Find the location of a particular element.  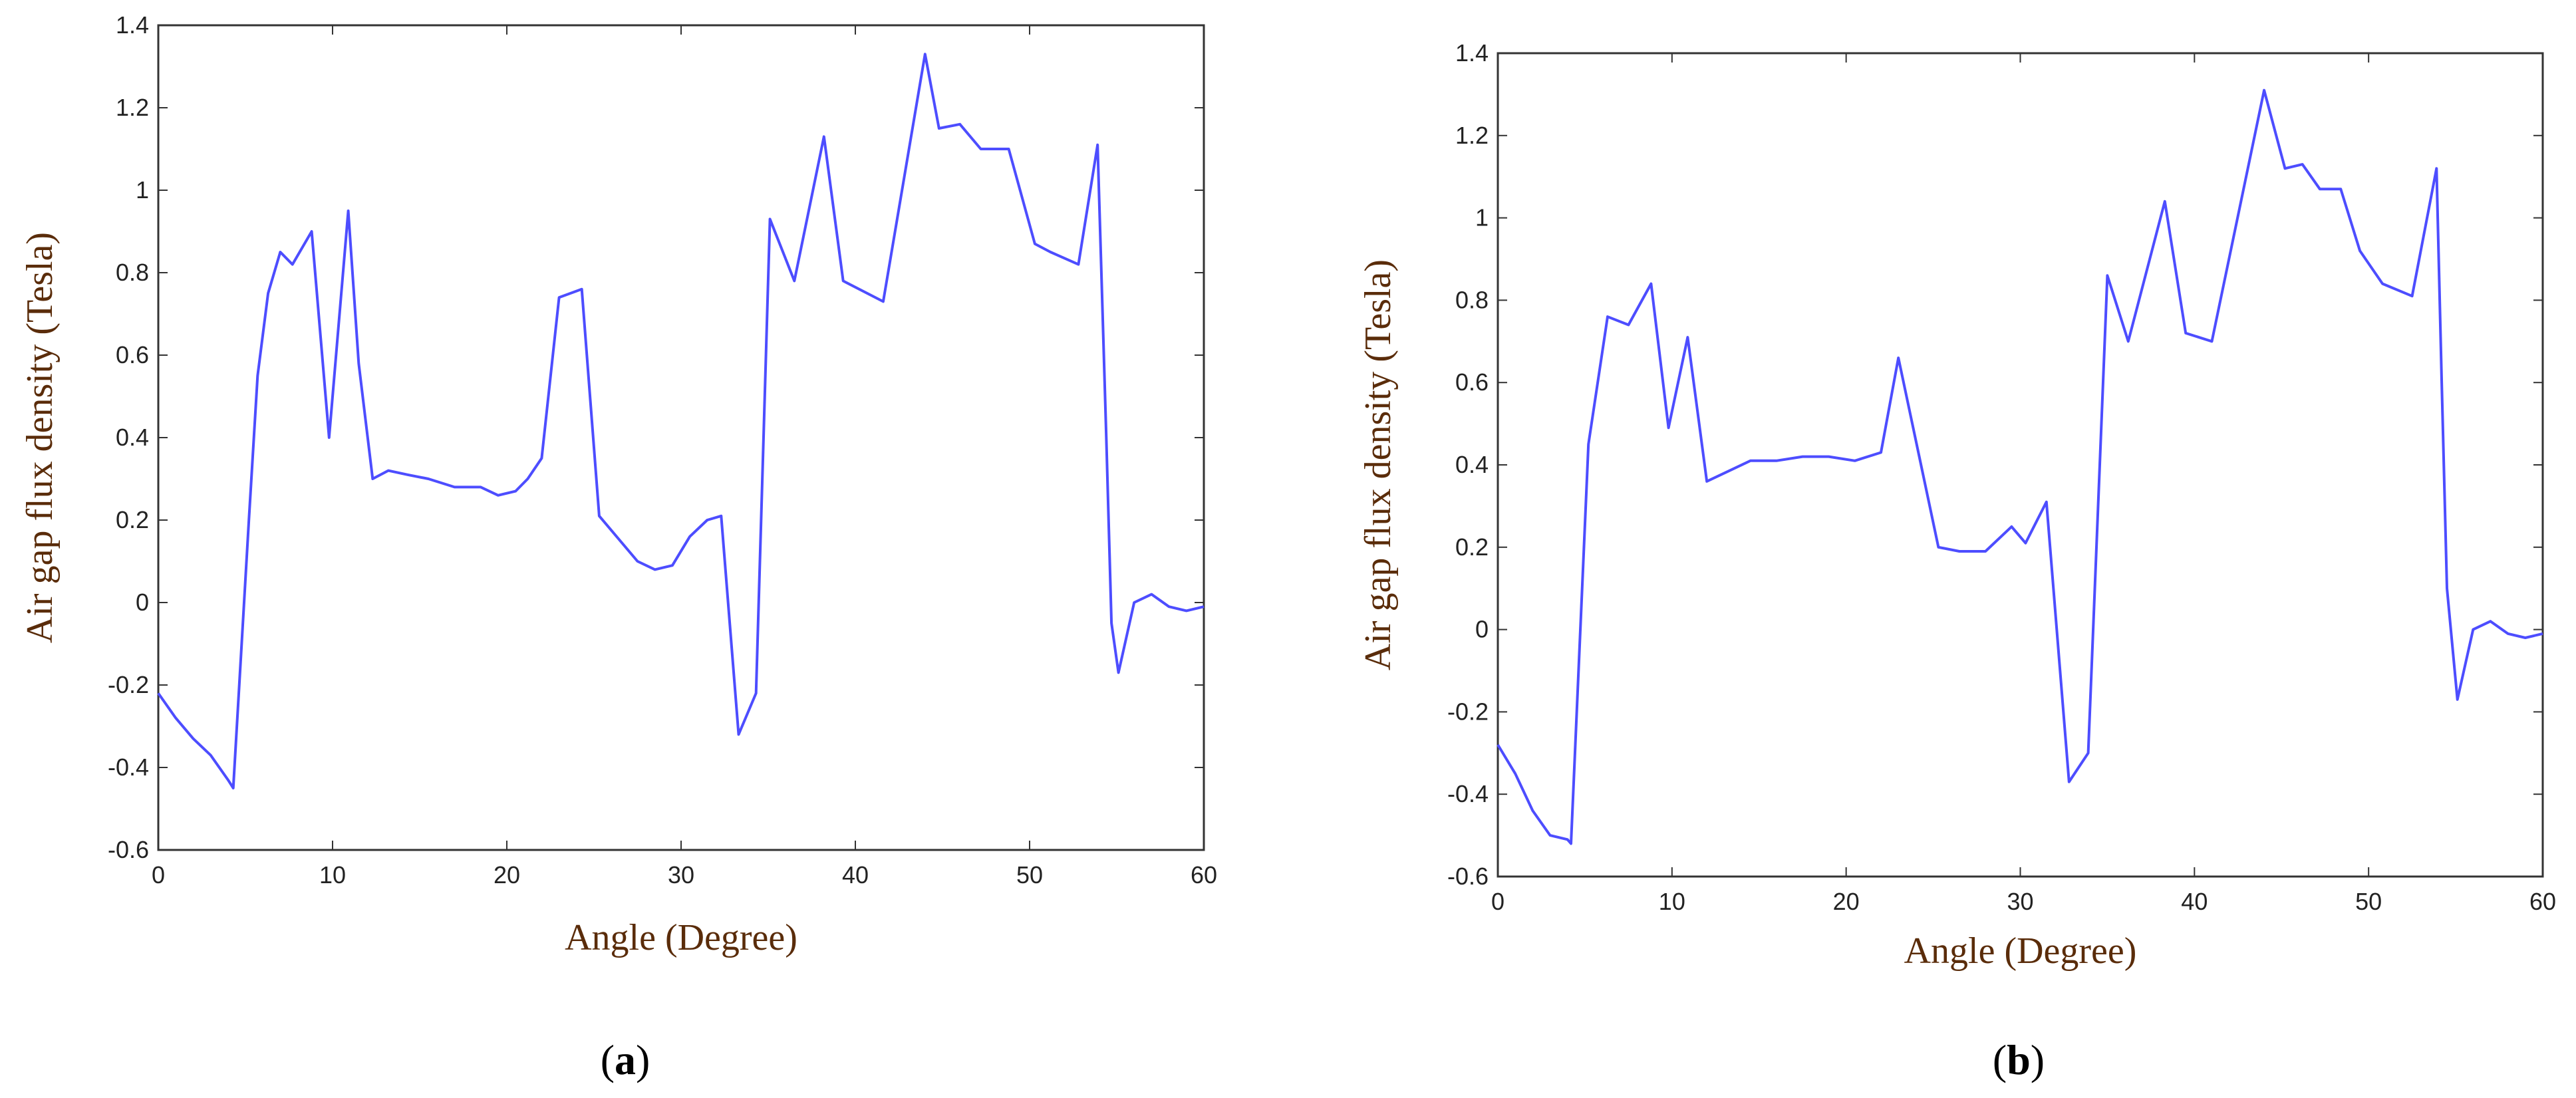

panel-caption: (a) is located at coordinates (625, 1059).